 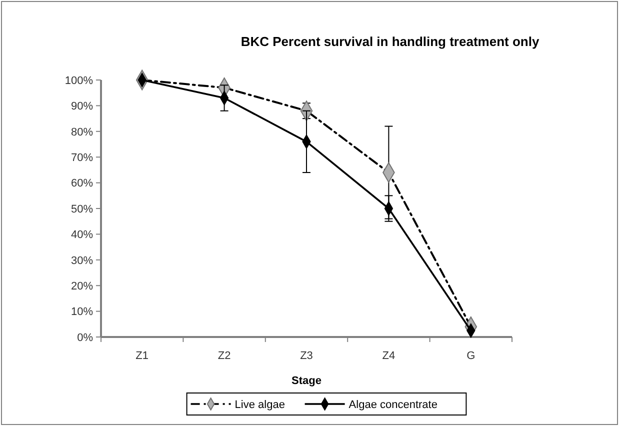 I want to click on y-tick-label: 70%, so click(x=82, y=158).